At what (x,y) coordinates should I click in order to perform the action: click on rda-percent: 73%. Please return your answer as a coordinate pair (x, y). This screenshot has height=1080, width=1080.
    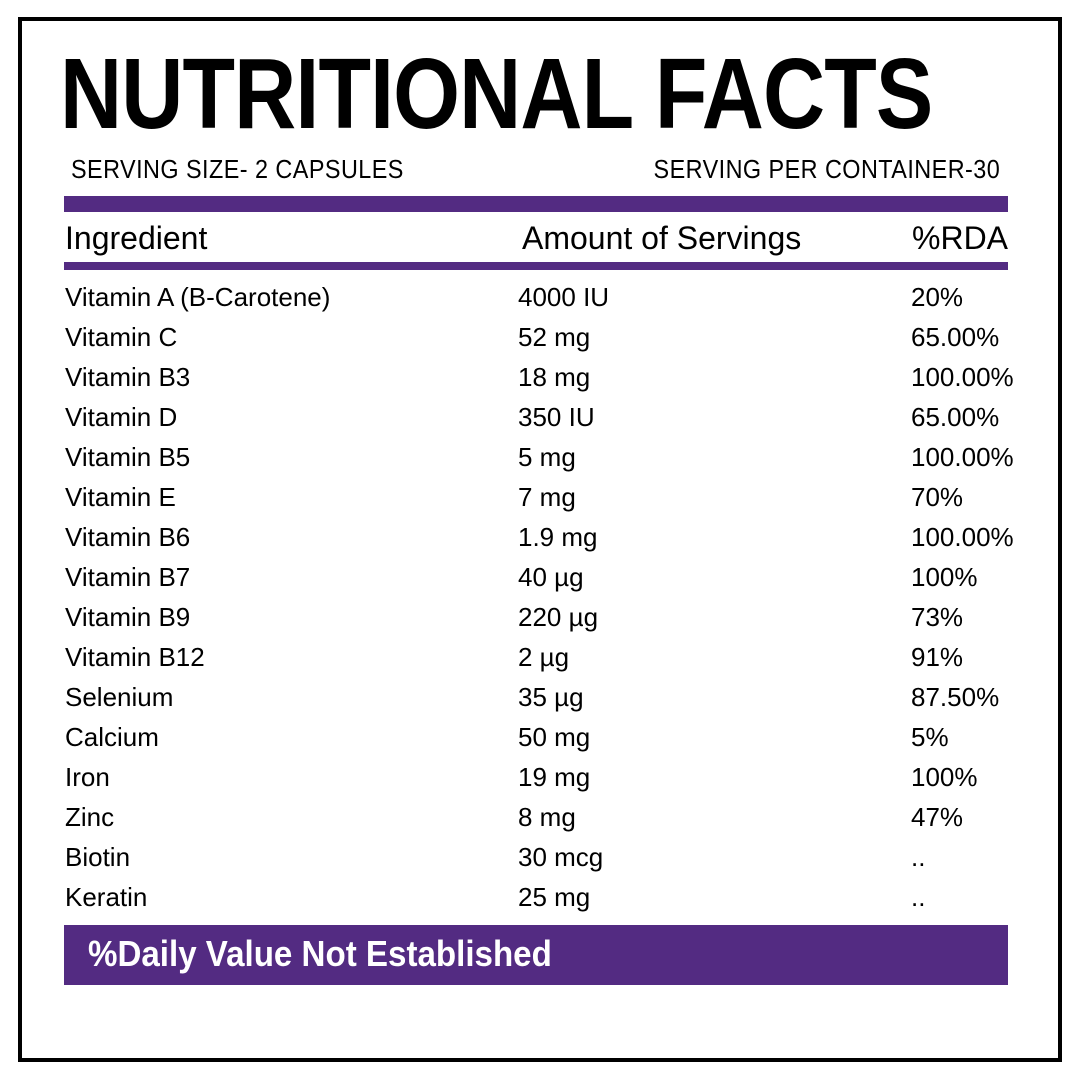
    Looking at the image, I should click on (937, 617).